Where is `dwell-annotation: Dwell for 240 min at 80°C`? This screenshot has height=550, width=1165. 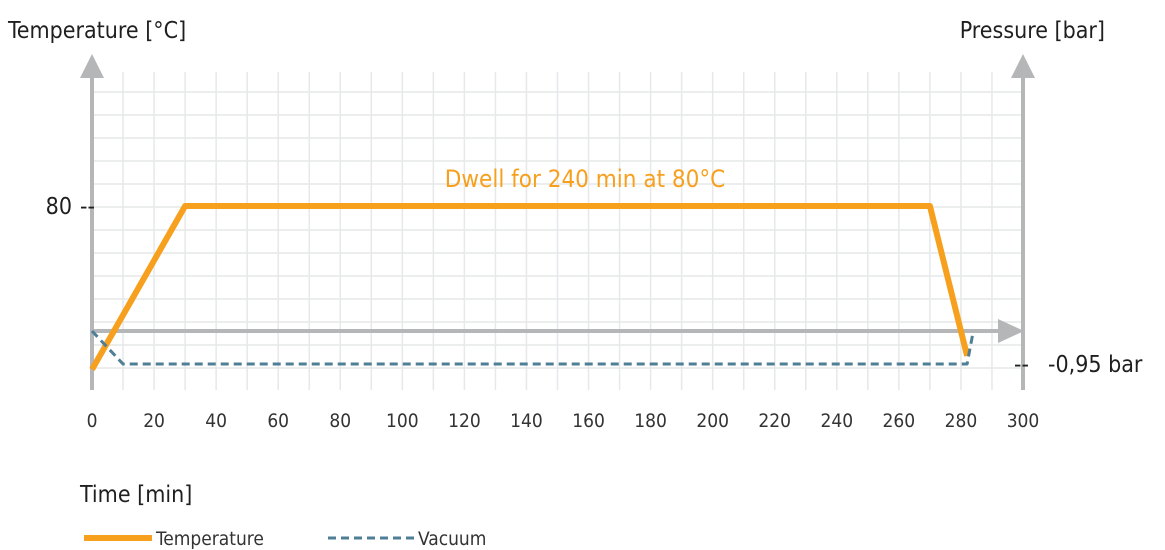
dwell-annotation: Dwell for 240 min at 80°C is located at coordinates (585, 179).